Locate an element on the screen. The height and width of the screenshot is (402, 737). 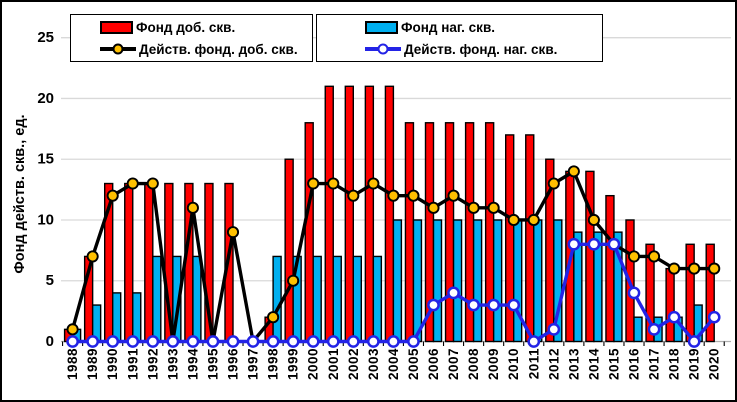
y-tick-label: 25 is located at coordinates (45, 37).